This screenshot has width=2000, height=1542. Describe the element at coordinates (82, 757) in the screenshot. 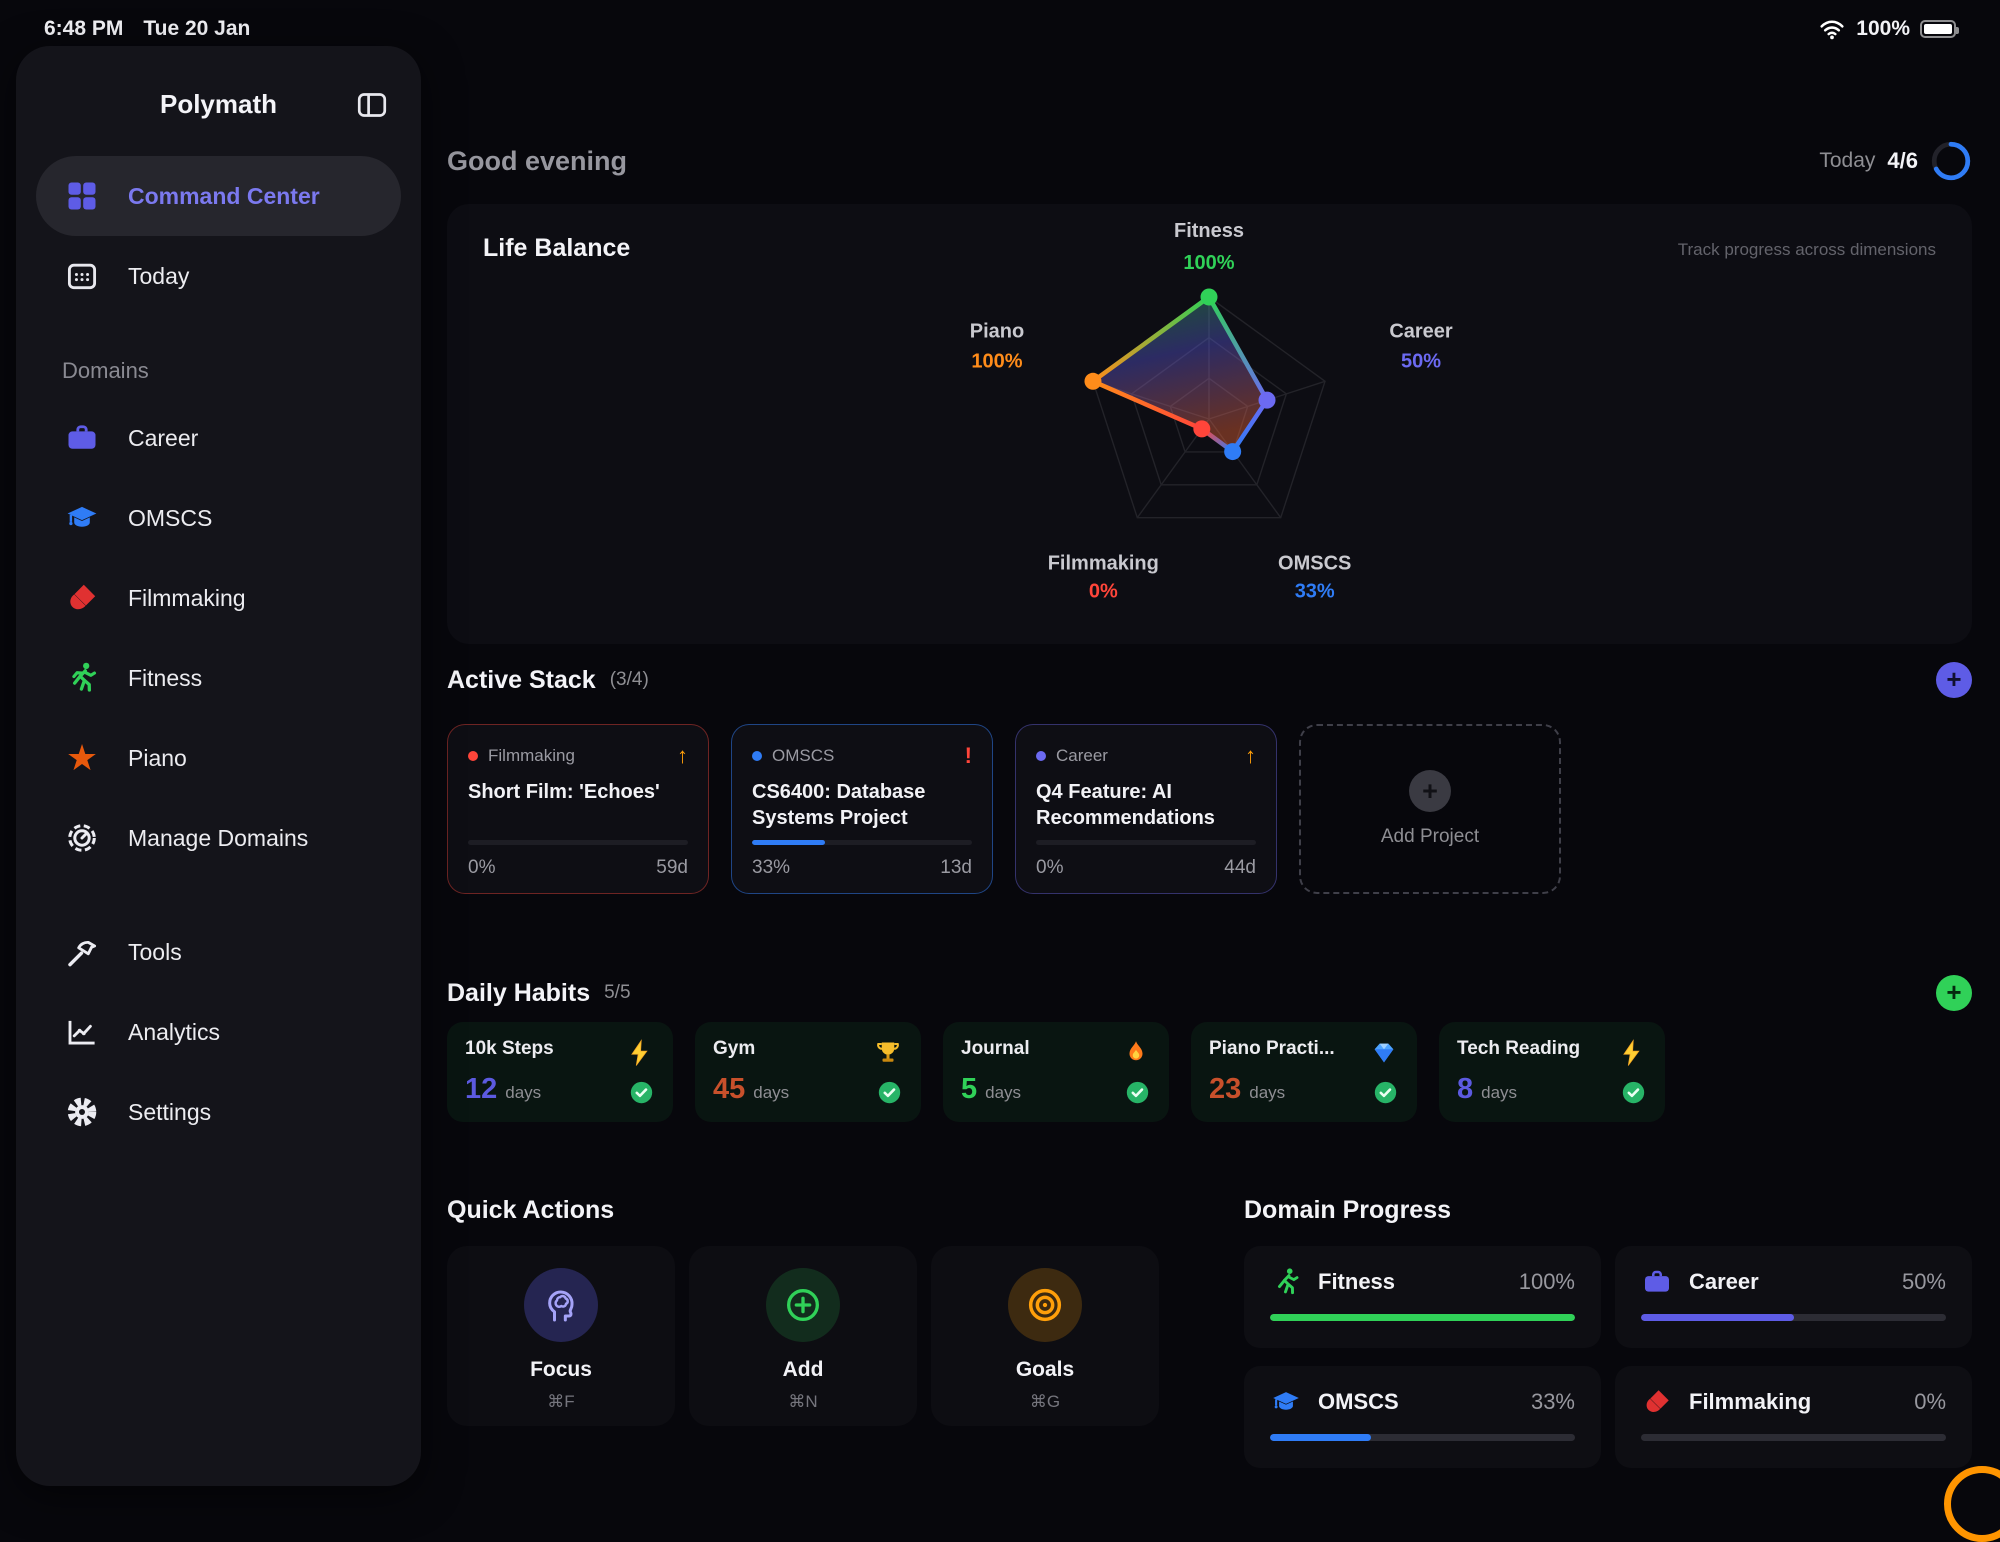

I see `star-icon: ★` at that location.